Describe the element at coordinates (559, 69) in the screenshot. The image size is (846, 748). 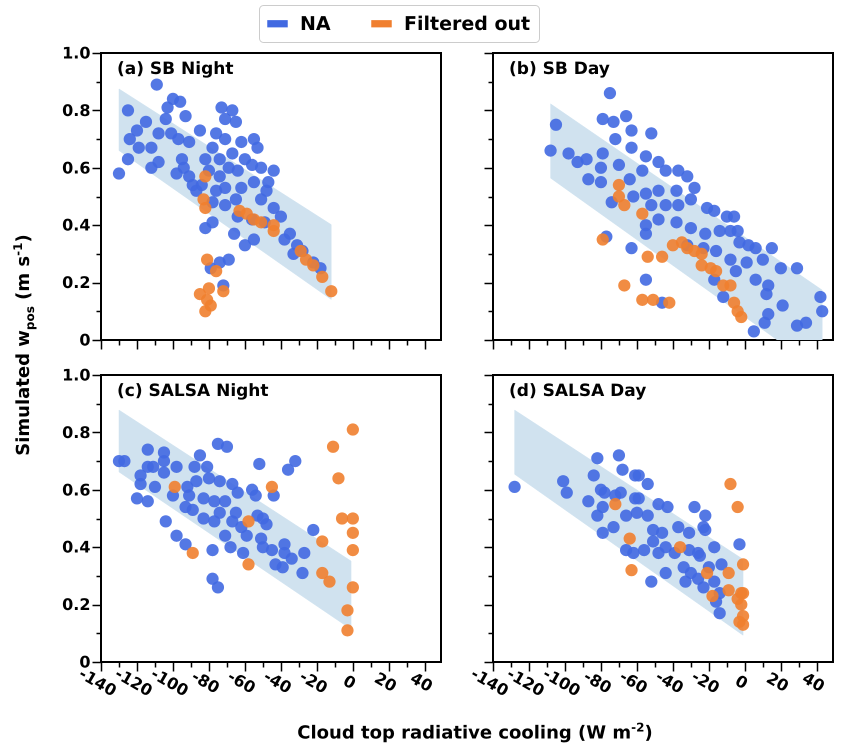
I see `chart-title: (b) SB Day` at that location.